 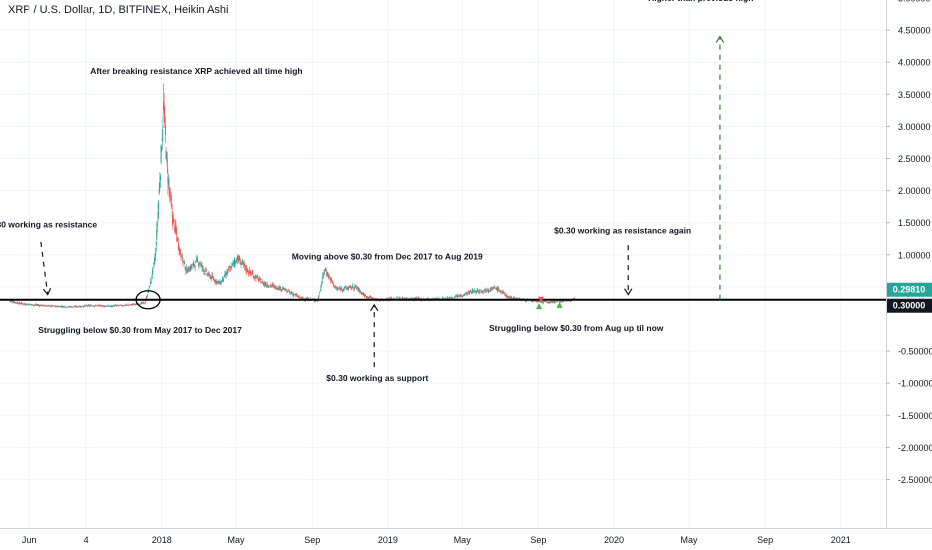 What do you see at coordinates (915, 448) in the screenshot?
I see `y-tick-label: -2.00000` at bounding box center [915, 448].